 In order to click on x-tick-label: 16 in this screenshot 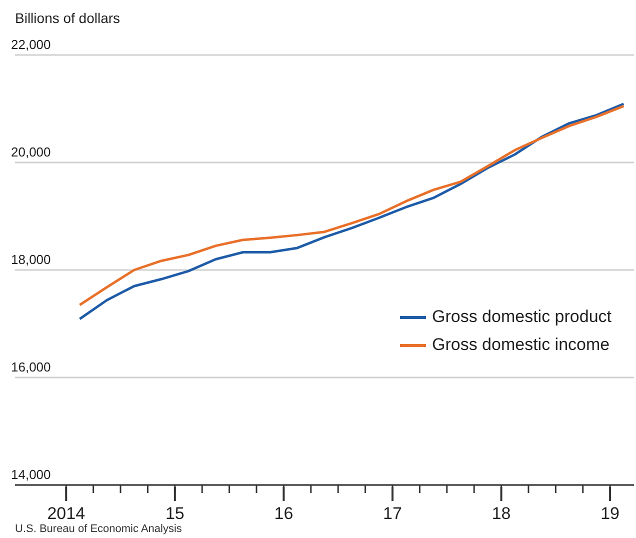, I will do `click(284, 513)`.